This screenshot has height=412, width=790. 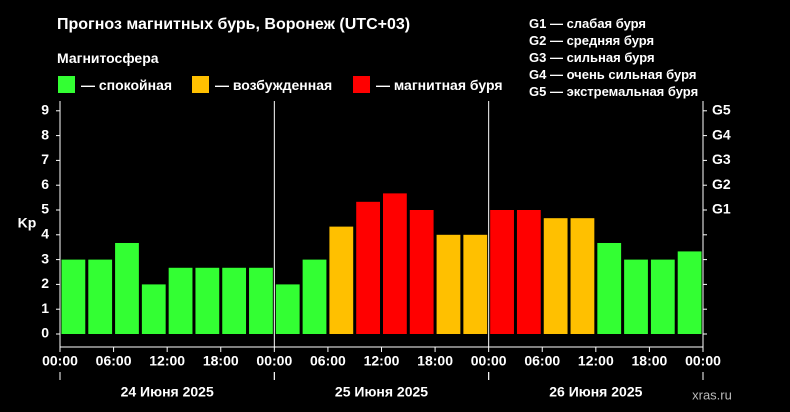 I want to click on legend-excited-swatch, so click(x=200, y=84).